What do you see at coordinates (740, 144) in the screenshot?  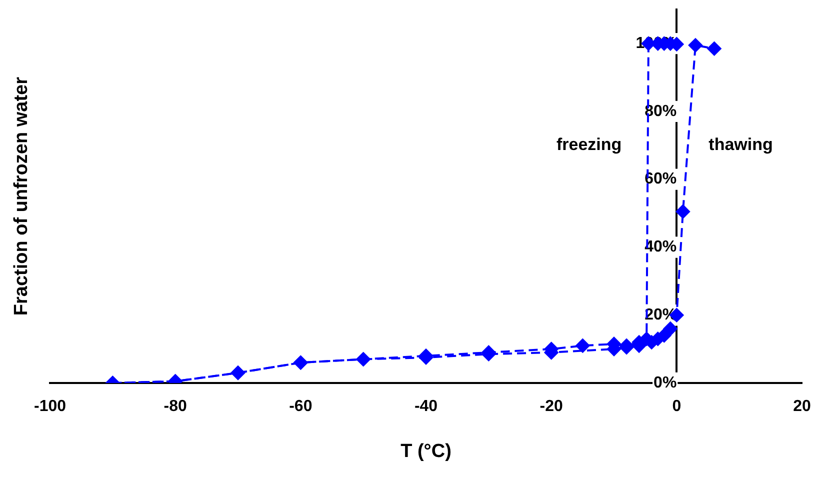 I see `annotation: thawing` at bounding box center [740, 144].